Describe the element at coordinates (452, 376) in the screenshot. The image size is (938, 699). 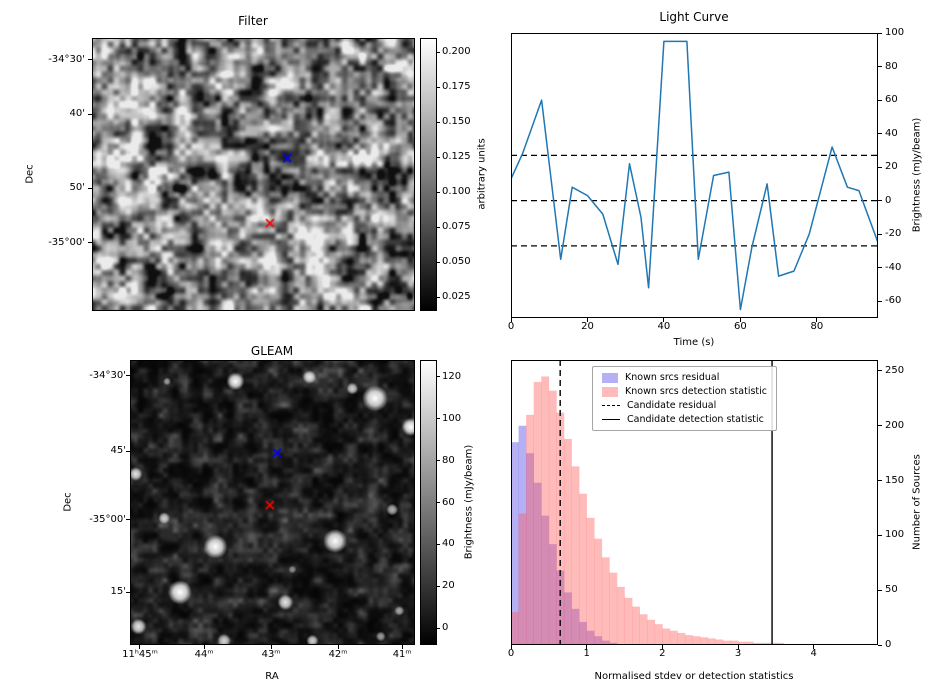
I see `tick-label: 120` at that location.